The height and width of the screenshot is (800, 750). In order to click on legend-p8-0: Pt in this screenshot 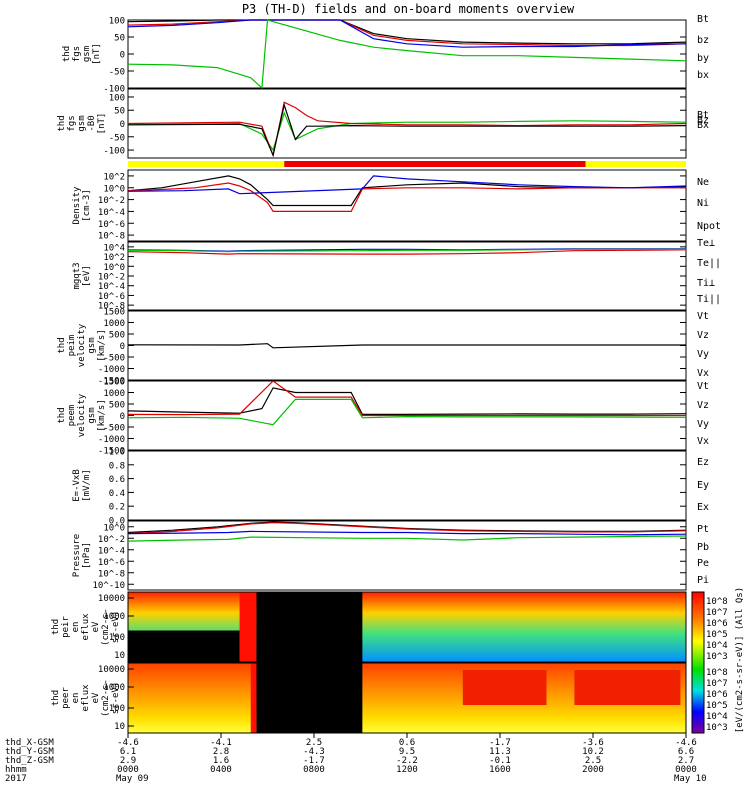, I will do `click(703, 529)`.